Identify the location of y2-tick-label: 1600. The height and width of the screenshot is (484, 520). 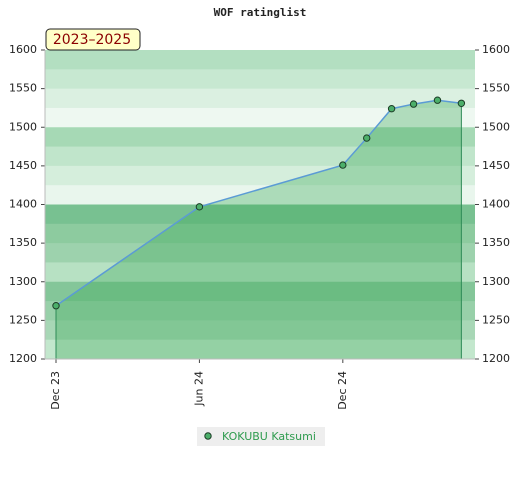
(496, 49).